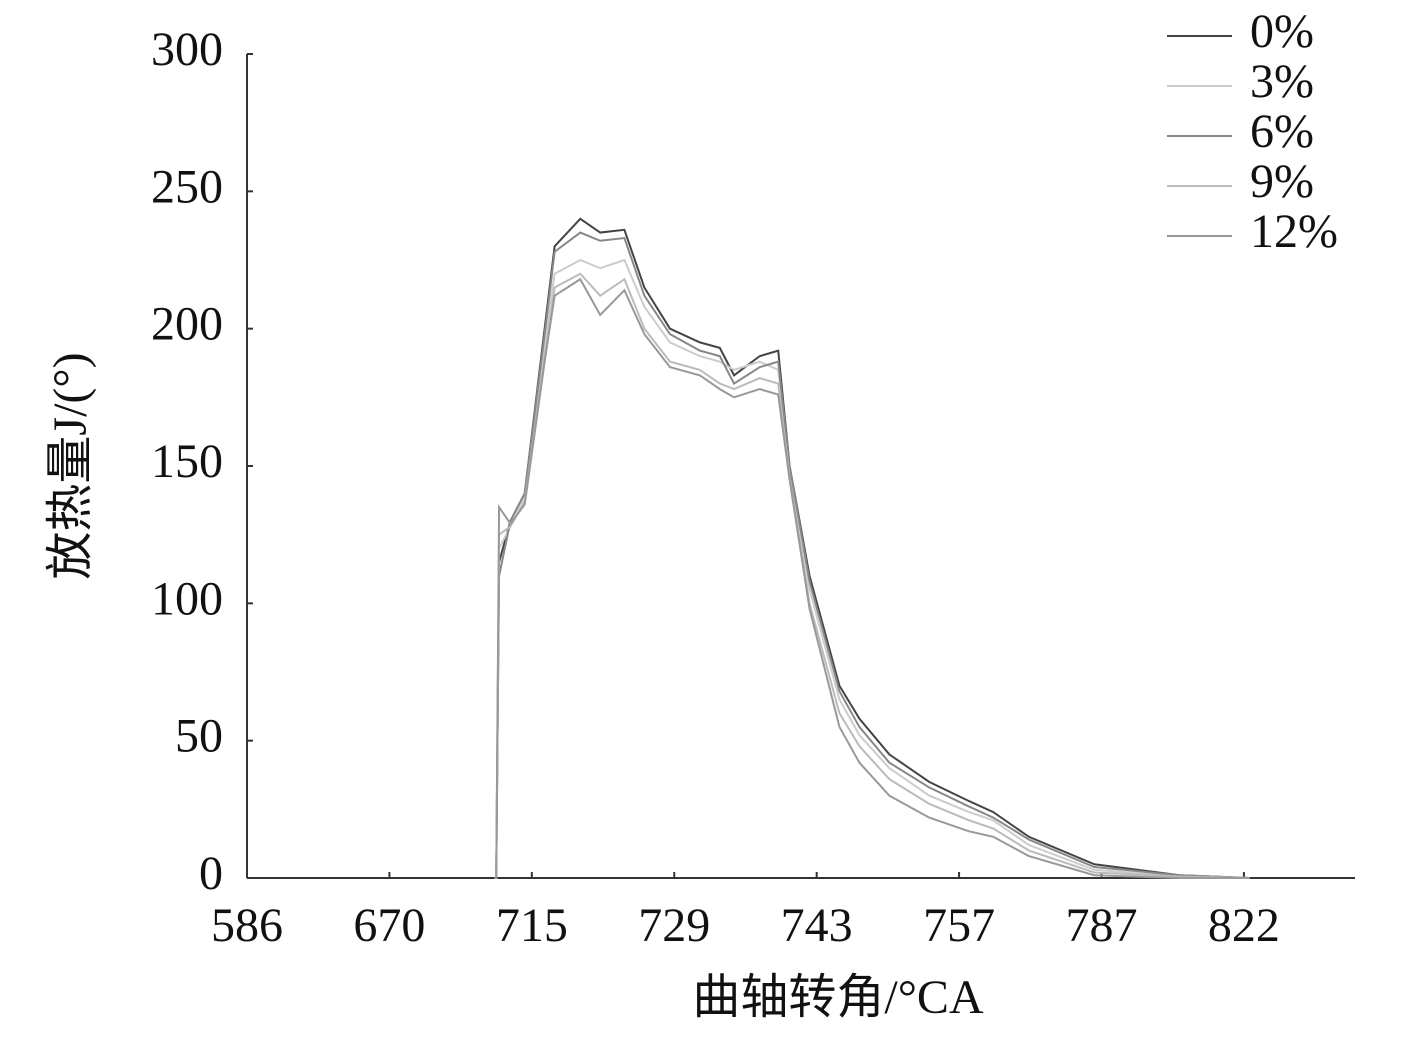 Image resolution: width=1417 pixels, height=1047 pixels. I want to click on y-tick-label: 300, so click(187, 49).